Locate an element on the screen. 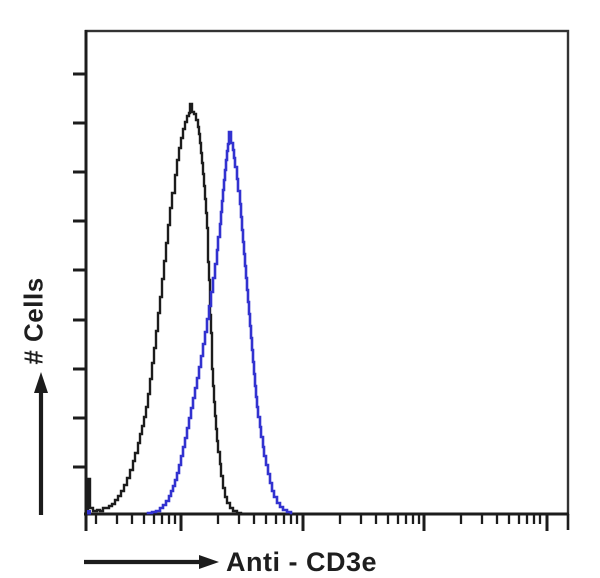 This screenshot has width=600, height=578. anti-cd3e-blue-histogram-origin-mark is located at coordinates (89, 512).